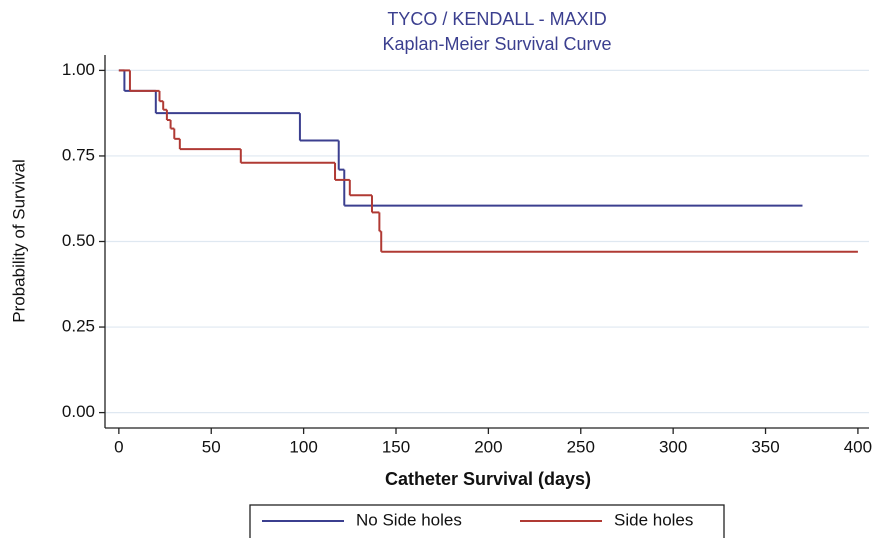 The width and height of the screenshot is (876, 538). I want to click on x-tick-label: 0, so click(118, 446).